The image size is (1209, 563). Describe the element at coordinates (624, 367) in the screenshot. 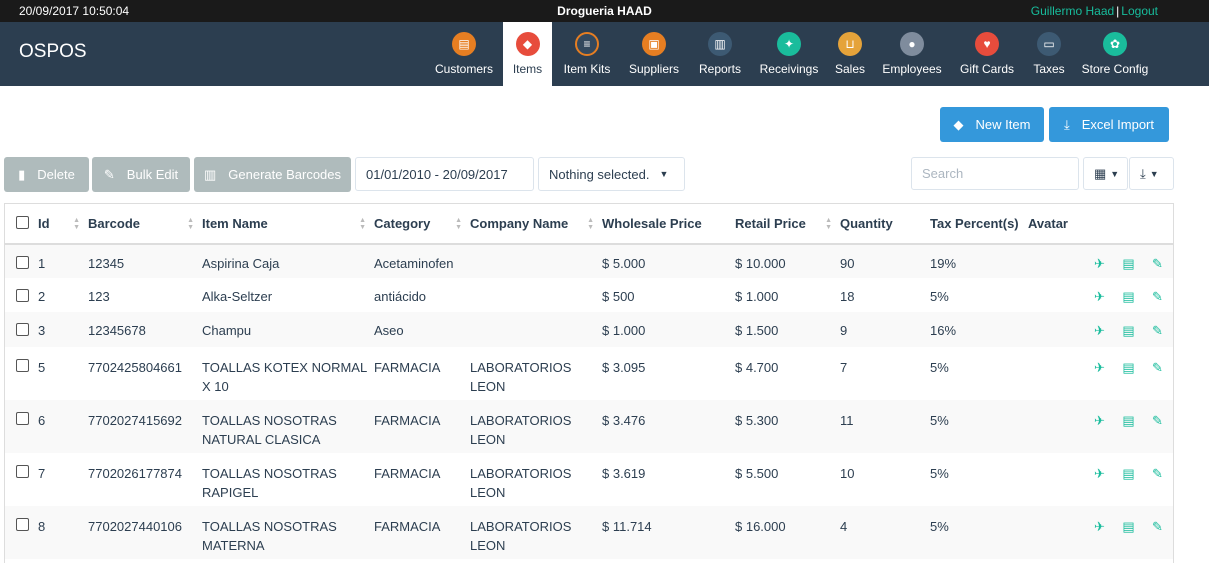

I see `cell-wholesale-price: $ 3.095` at that location.